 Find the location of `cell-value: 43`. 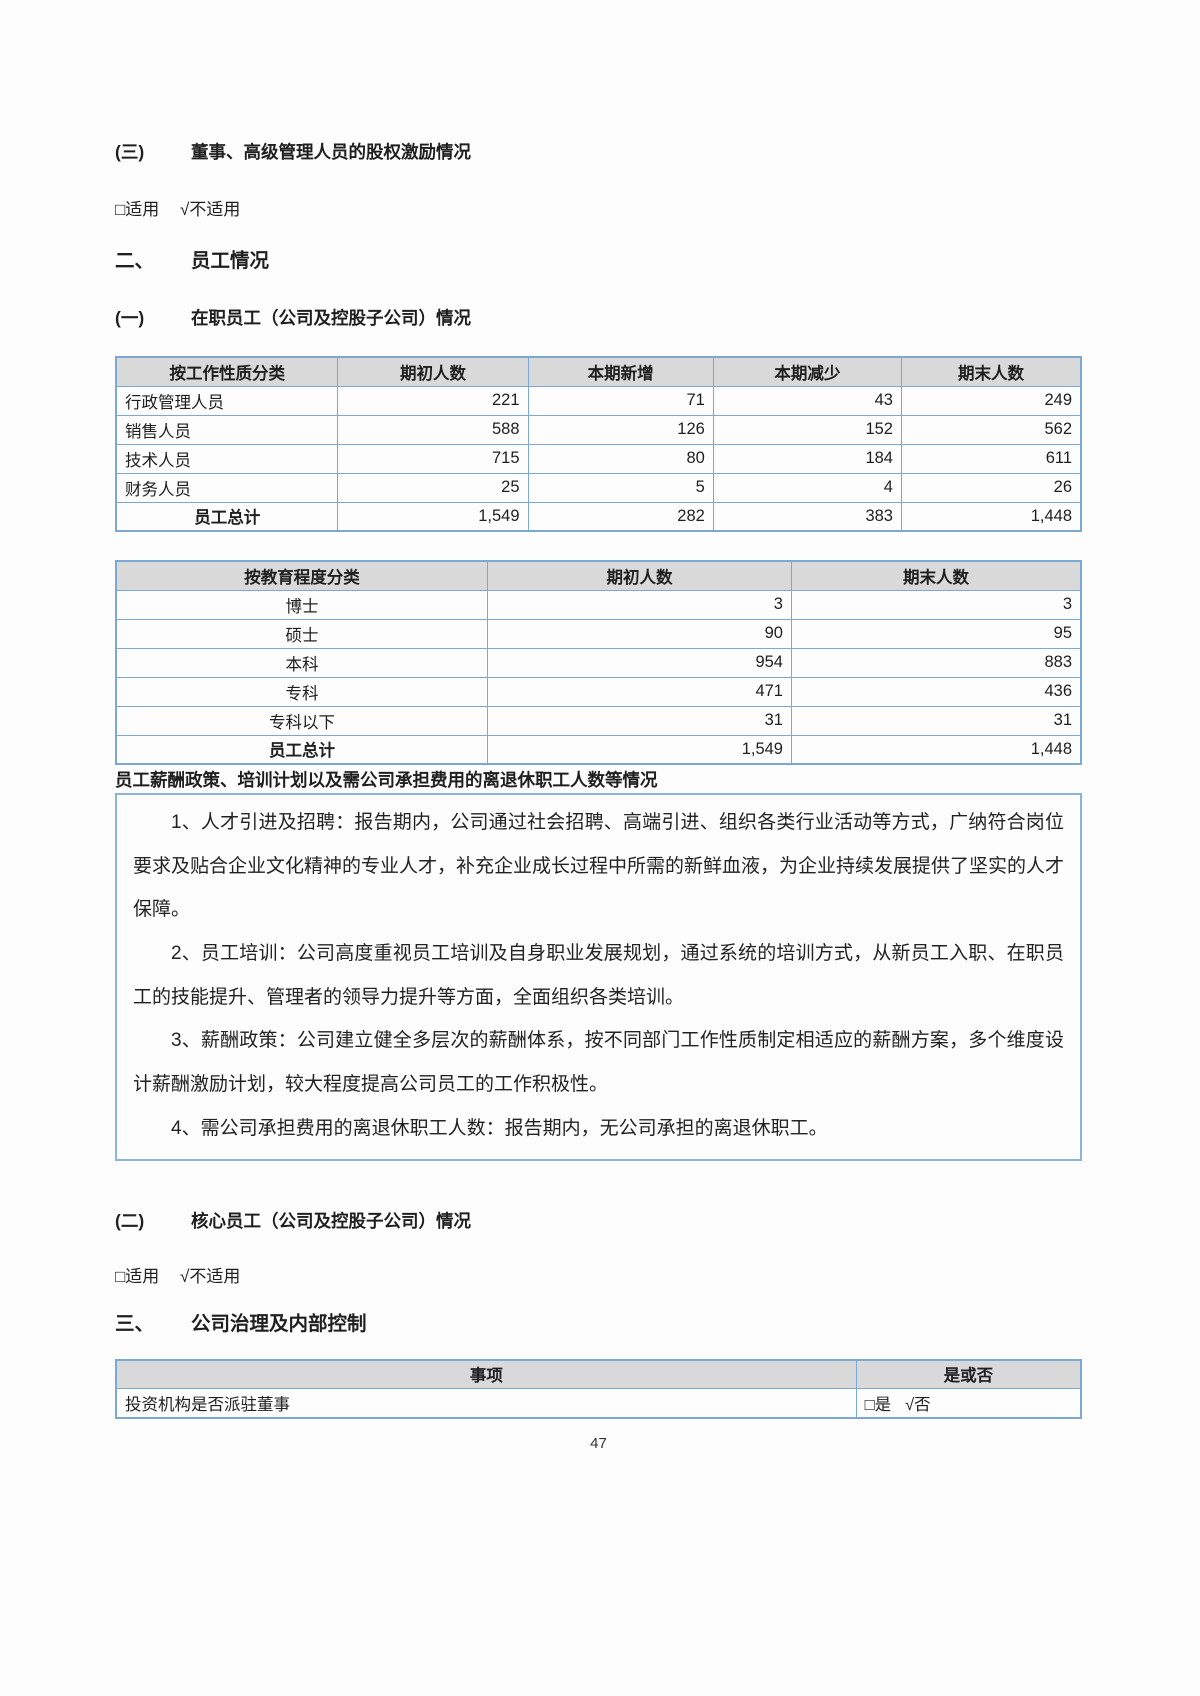

cell-value: 43 is located at coordinates (807, 400).